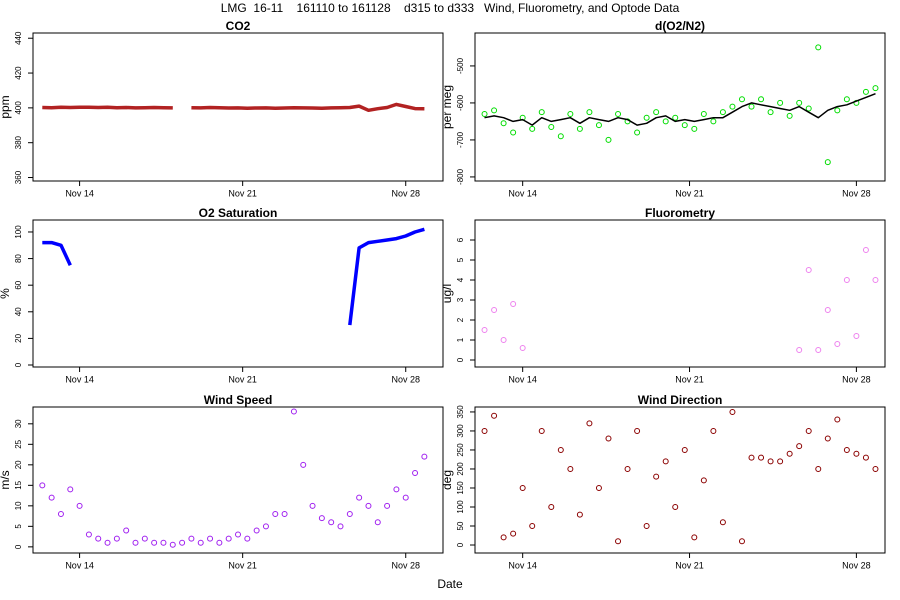 Image resolution: width=900 pixels, height=600 pixels. I want to click on y-tick-label: -600, so click(460, 102).